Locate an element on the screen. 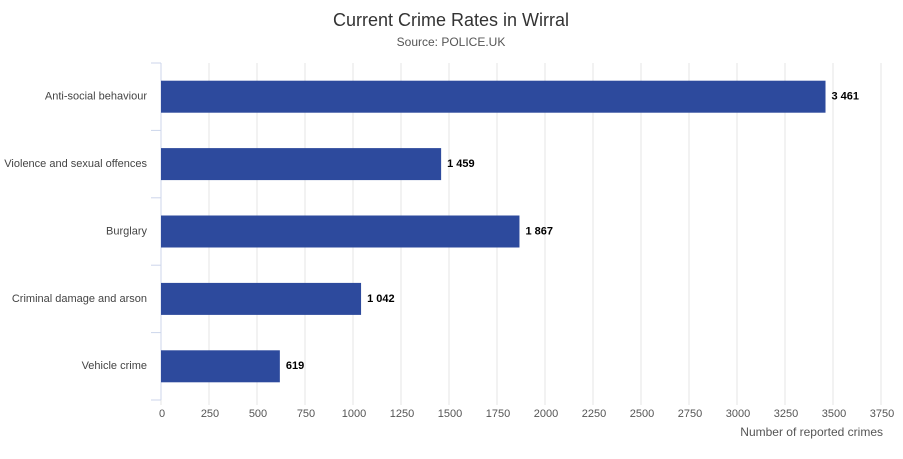  y-tick-label: Anti-social behaviour is located at coordinates (96, 97).